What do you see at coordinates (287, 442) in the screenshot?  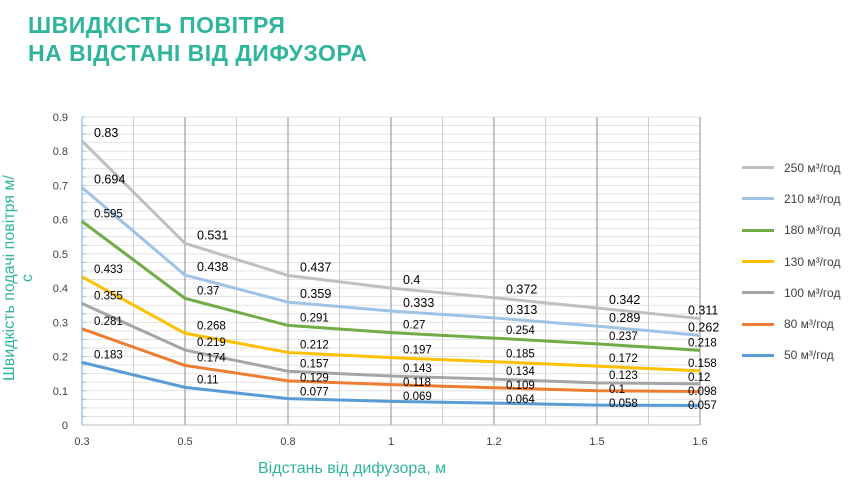 I see `x-tick-label: 0.8` at bounding box center [287, 442].